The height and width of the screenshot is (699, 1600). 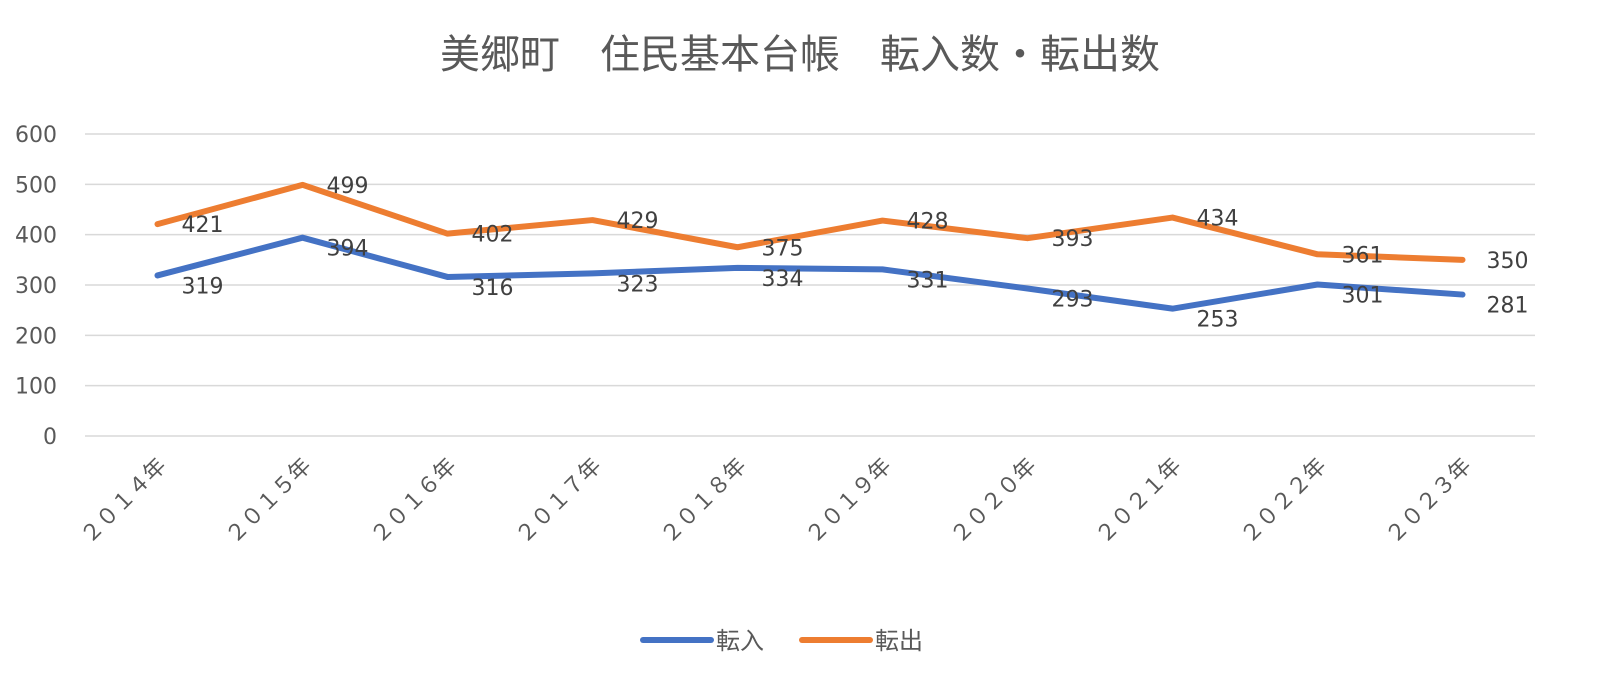 What do you see at coordinates (123, 501) in the screenshot?
I see `x-tick-label: ２０１４年` at bounding box center [123, 501].